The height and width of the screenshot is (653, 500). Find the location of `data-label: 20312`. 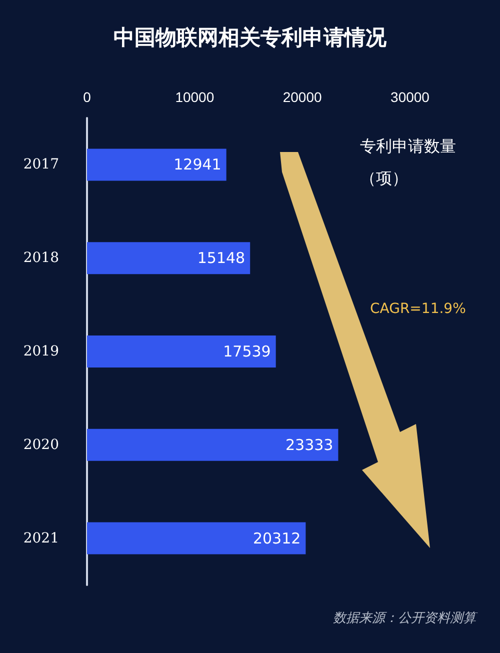

data-label: 20312 is located at coordinates (276, 538).